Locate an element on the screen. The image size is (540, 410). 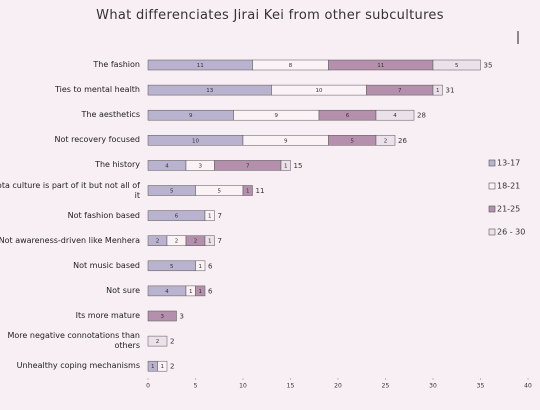
total-label: 11 is located at coordinates (260, 191).